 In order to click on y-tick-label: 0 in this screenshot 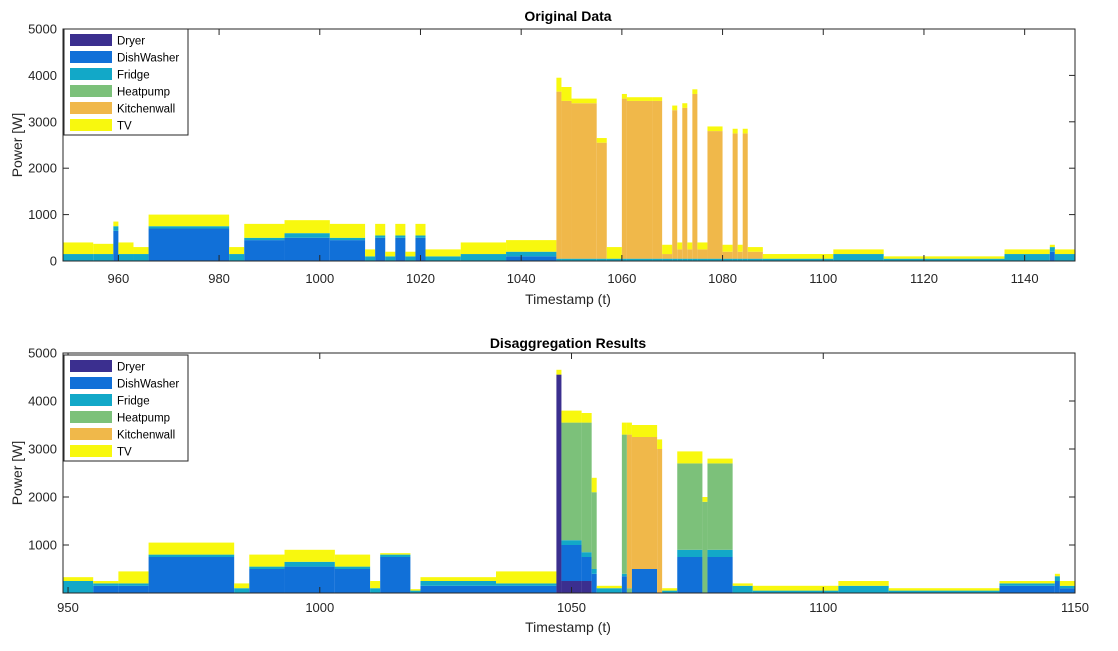, I will do `click(53, 261)`.